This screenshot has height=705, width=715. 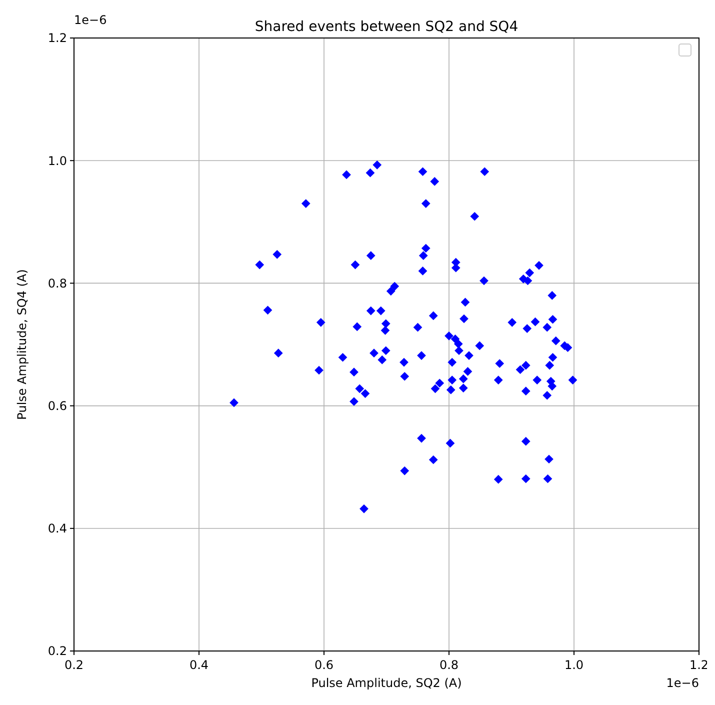 What do you see at coordinates (324, 665) in the screenshot?
I see `x-tick-label: 0.6` at bounding box center [324, 665].